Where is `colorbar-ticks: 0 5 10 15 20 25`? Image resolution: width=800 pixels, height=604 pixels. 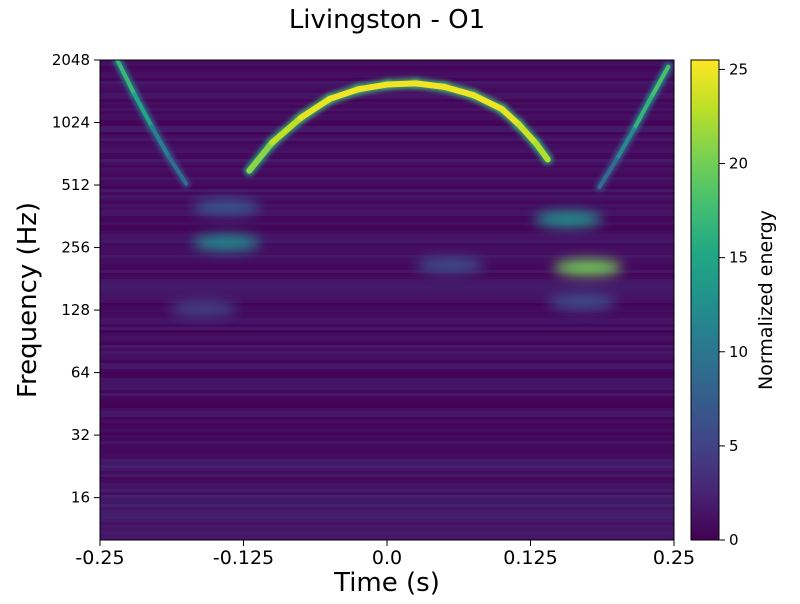
colorbar-ticks: 0 5 10 15 20 25 is located at coordinates (733, 304).